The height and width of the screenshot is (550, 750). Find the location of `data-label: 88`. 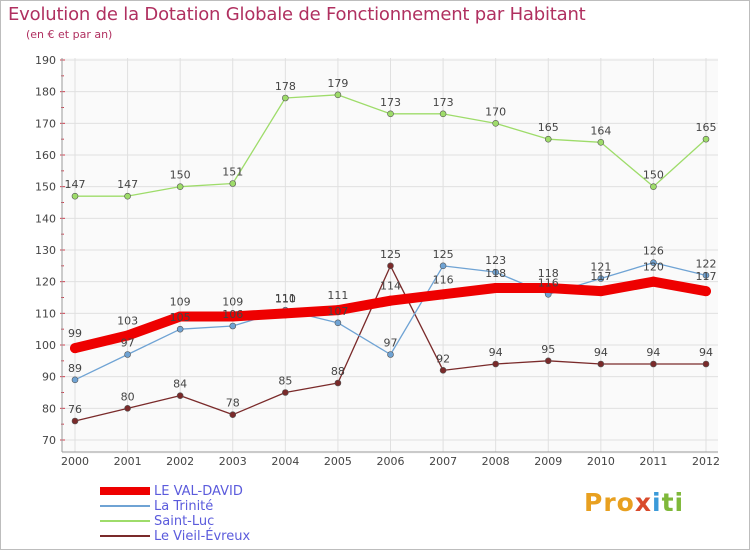

data-label: 88 is located at coordinates (338, 371).